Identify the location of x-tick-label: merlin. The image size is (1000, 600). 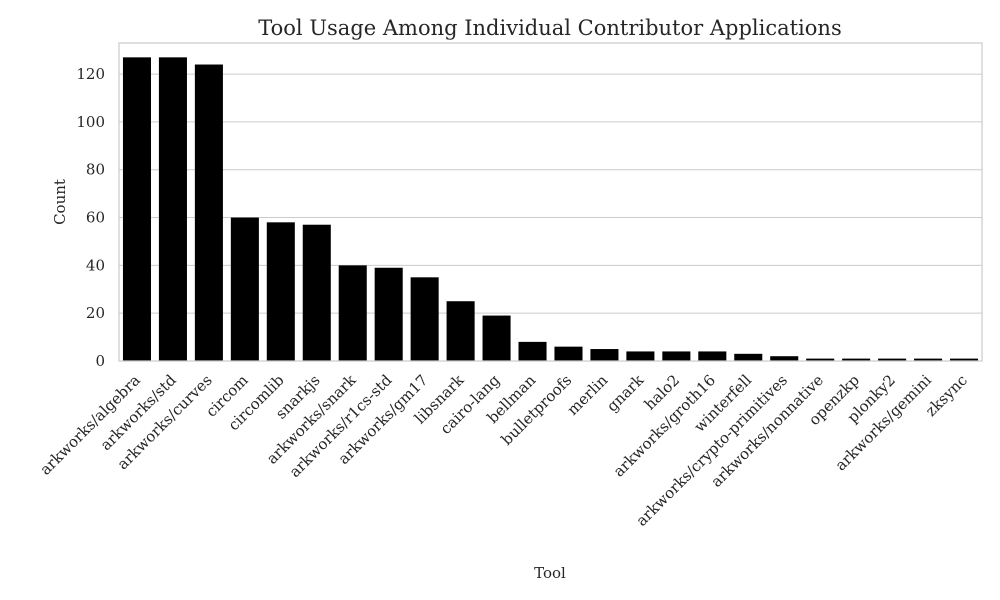
(588, 395).